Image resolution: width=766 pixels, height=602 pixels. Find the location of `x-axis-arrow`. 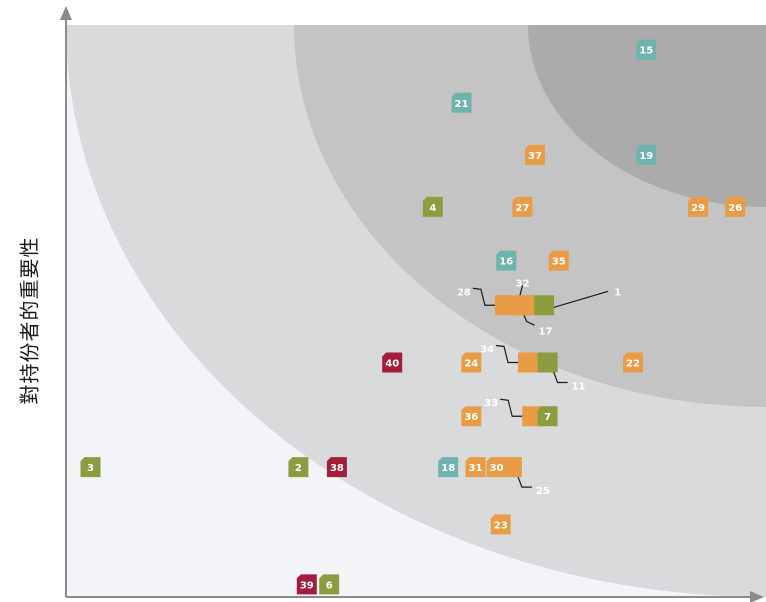

x-axis-arrow is located at coordinates (757, 596).